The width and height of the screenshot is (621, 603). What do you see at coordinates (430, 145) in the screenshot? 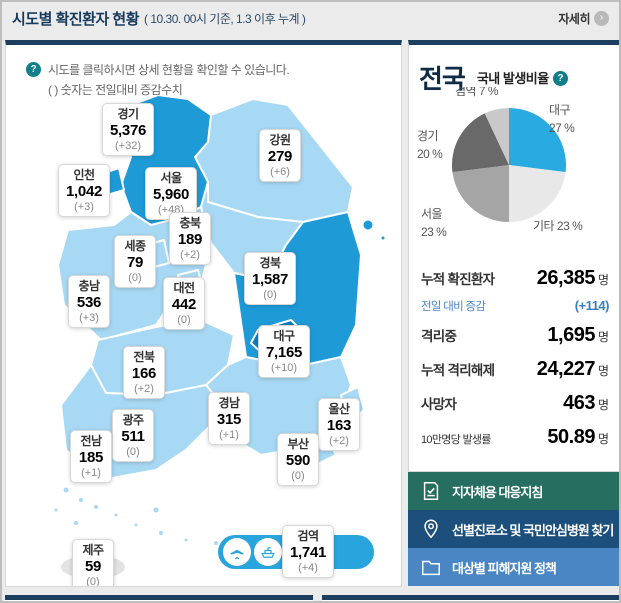
I see `pie-label-경기: 경기 20 %` at bounding box center [430, 145].